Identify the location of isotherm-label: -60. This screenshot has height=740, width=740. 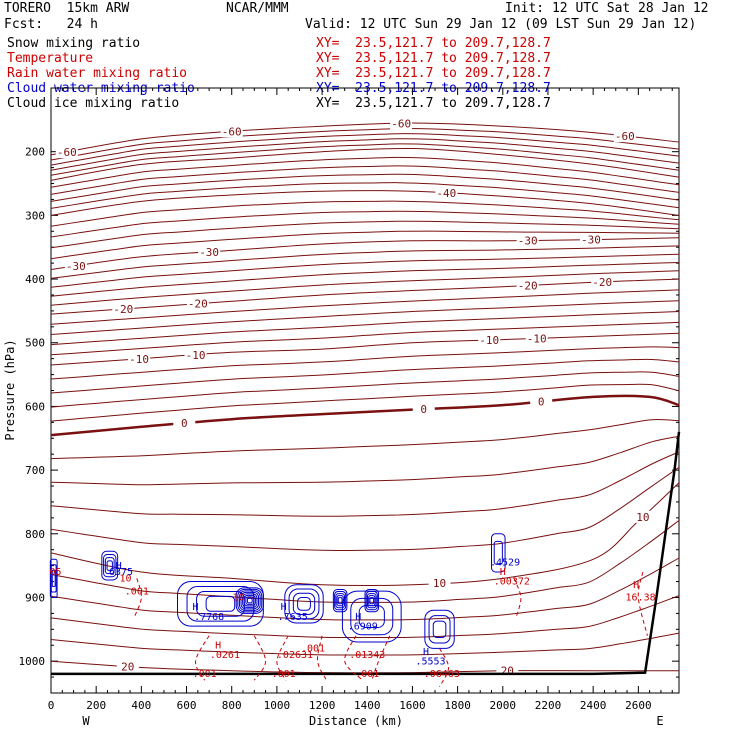
(401, 123).